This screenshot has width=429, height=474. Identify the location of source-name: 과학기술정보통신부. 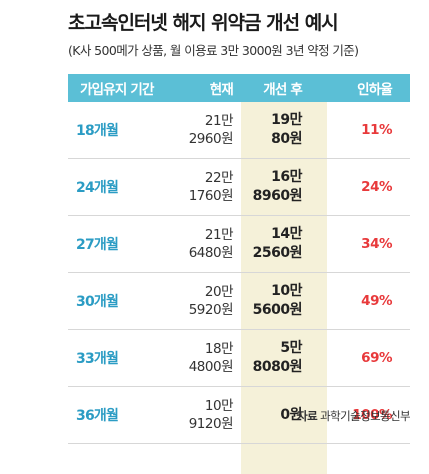
(365, 416).